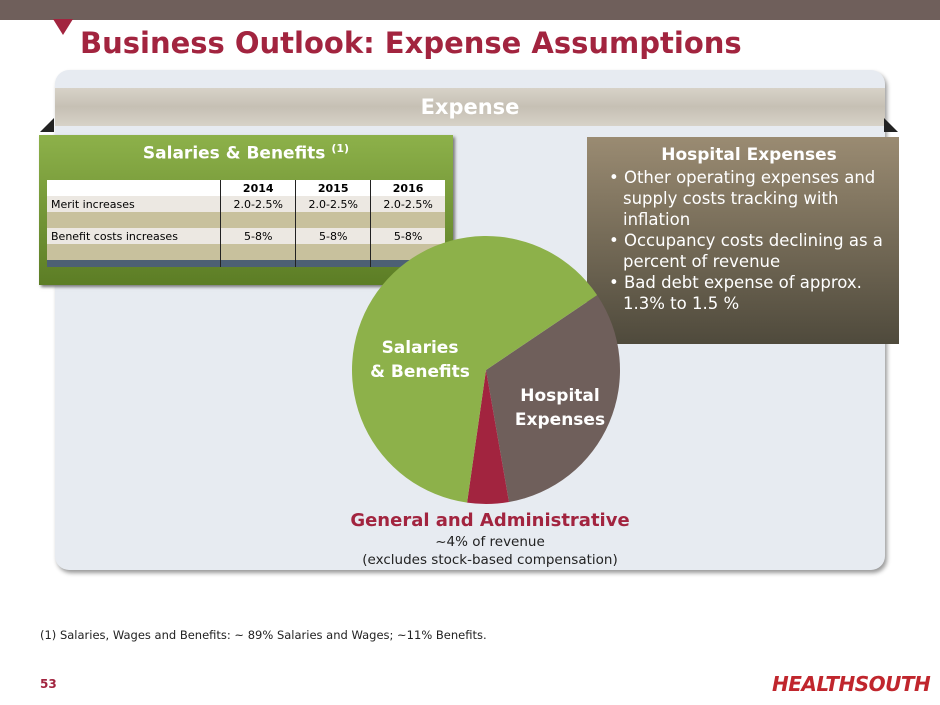 This screenshot has height=705, width=940. What do you see at coordinates (420, 348) in the screenshot?
I see `label-line: Salaries` at bounding box center [420, 348].